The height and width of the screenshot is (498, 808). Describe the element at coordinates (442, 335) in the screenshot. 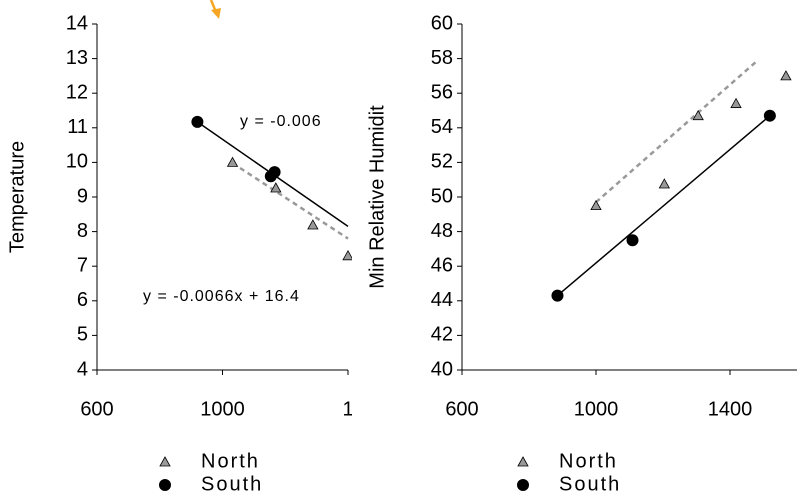

I see `y-tick-label: 42` at that location.